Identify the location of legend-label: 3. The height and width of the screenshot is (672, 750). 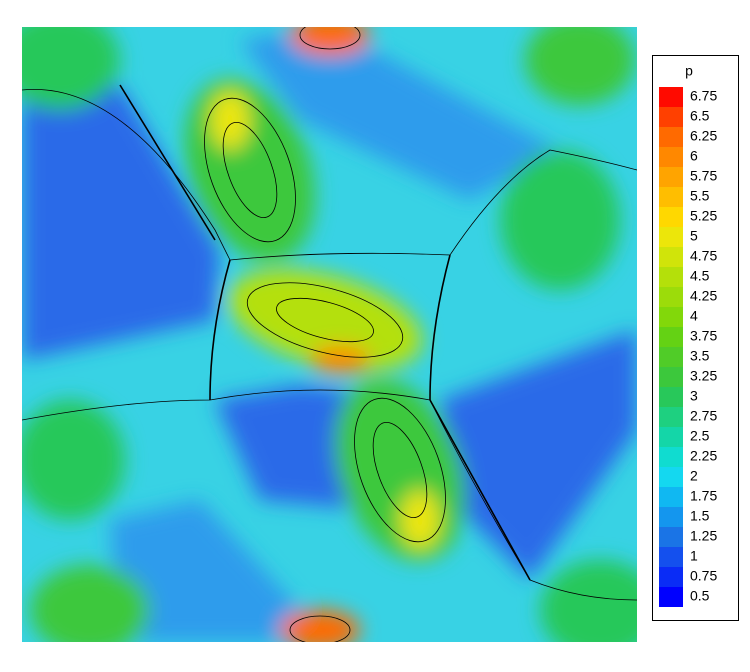
(694, 396).